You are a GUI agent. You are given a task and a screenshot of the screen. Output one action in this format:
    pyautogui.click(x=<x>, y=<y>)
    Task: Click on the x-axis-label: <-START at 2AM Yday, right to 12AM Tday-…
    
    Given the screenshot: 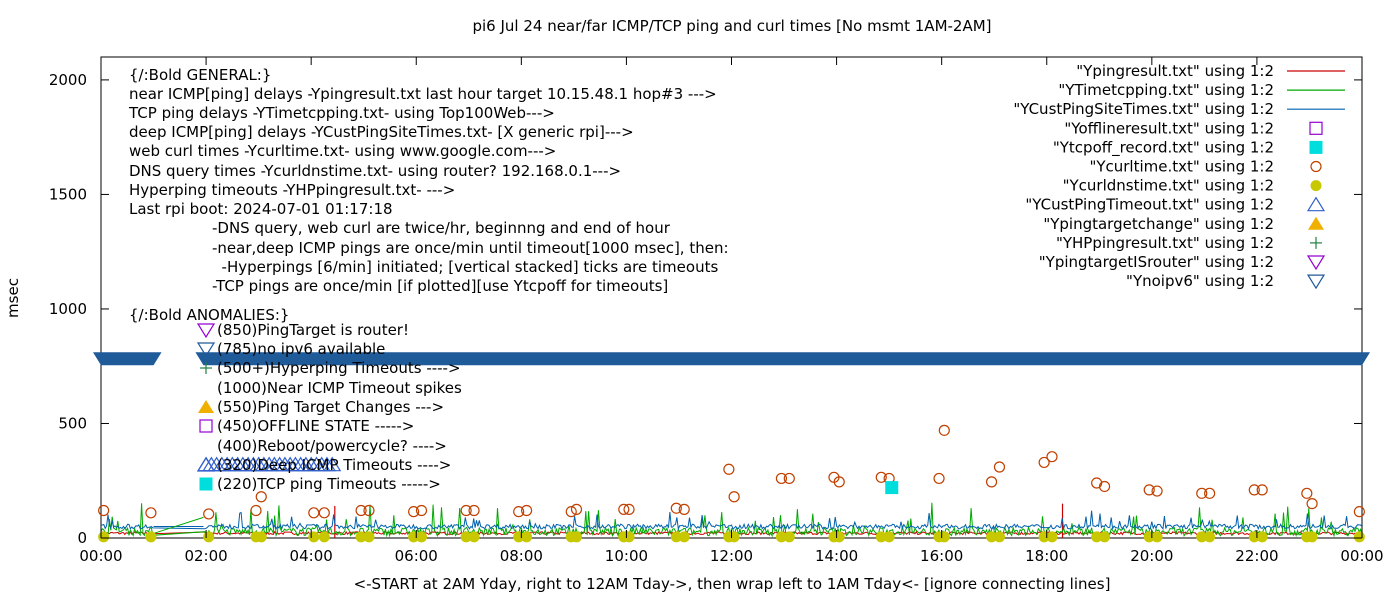 What is the action you would take?
    pyautogui.click(x=732, y=584)
    